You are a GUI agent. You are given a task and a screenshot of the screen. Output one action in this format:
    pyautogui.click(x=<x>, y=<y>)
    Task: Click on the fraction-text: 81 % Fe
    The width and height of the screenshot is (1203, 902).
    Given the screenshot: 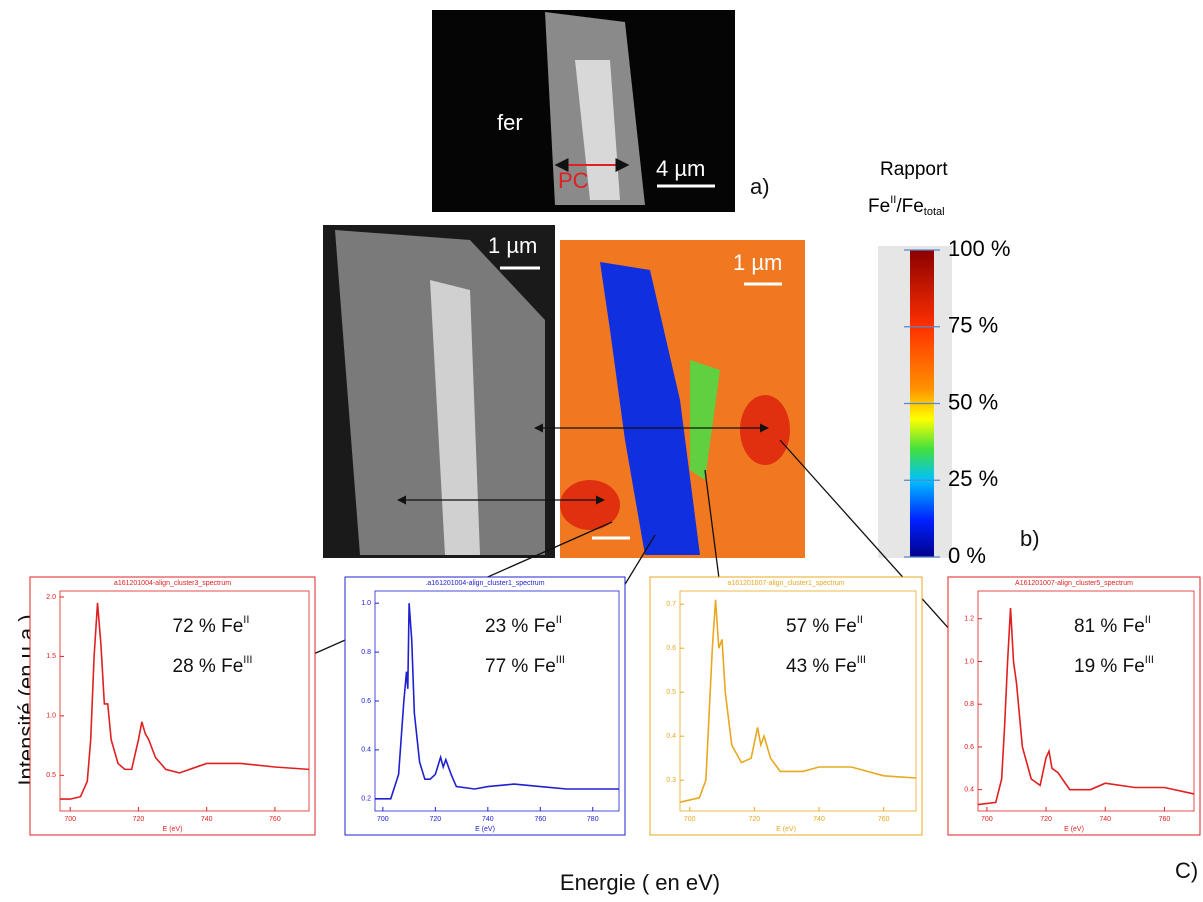 What is the action you would take?
    pyautogui.click(x=1109, y=626)
    